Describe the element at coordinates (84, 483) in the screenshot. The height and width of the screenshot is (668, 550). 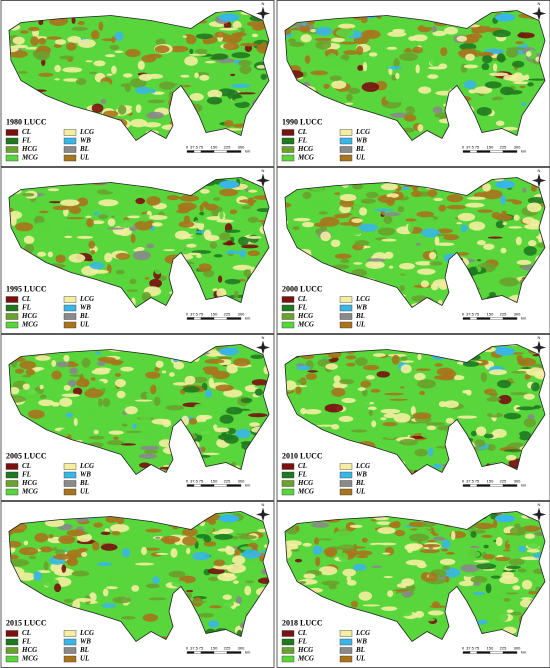
I see `legend-label: BL` at that location.